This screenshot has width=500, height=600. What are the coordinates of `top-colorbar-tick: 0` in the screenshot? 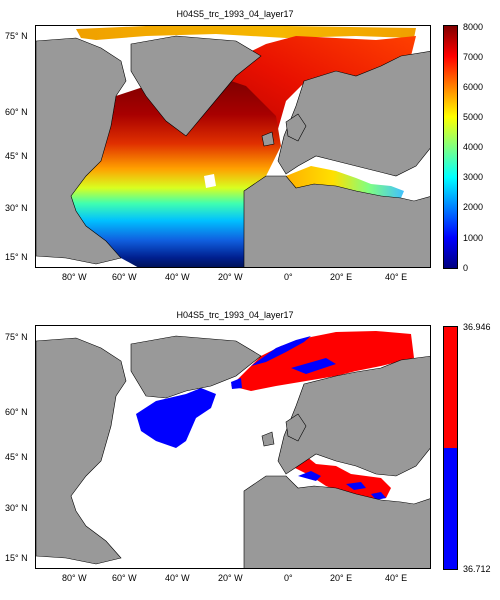 It's located at (466, 268).